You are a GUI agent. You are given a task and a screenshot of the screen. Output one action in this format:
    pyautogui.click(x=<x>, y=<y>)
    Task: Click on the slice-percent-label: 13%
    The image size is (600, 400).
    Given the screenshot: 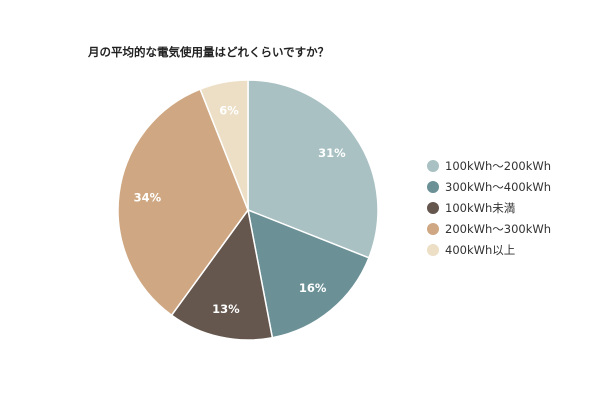 What is the action you would take?
    pyautogui.click(x=226, y=309)
    